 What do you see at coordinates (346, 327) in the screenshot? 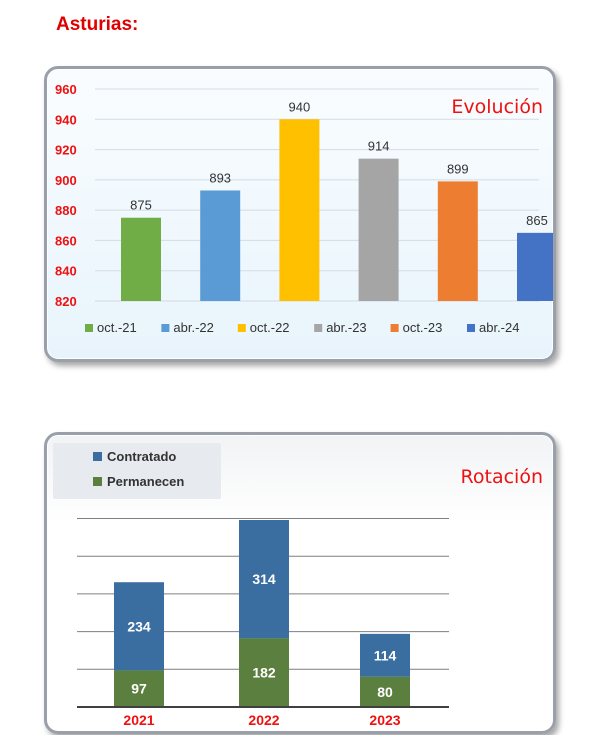
I see `legend-label: abr.-23` at bounding box center [346, 327].